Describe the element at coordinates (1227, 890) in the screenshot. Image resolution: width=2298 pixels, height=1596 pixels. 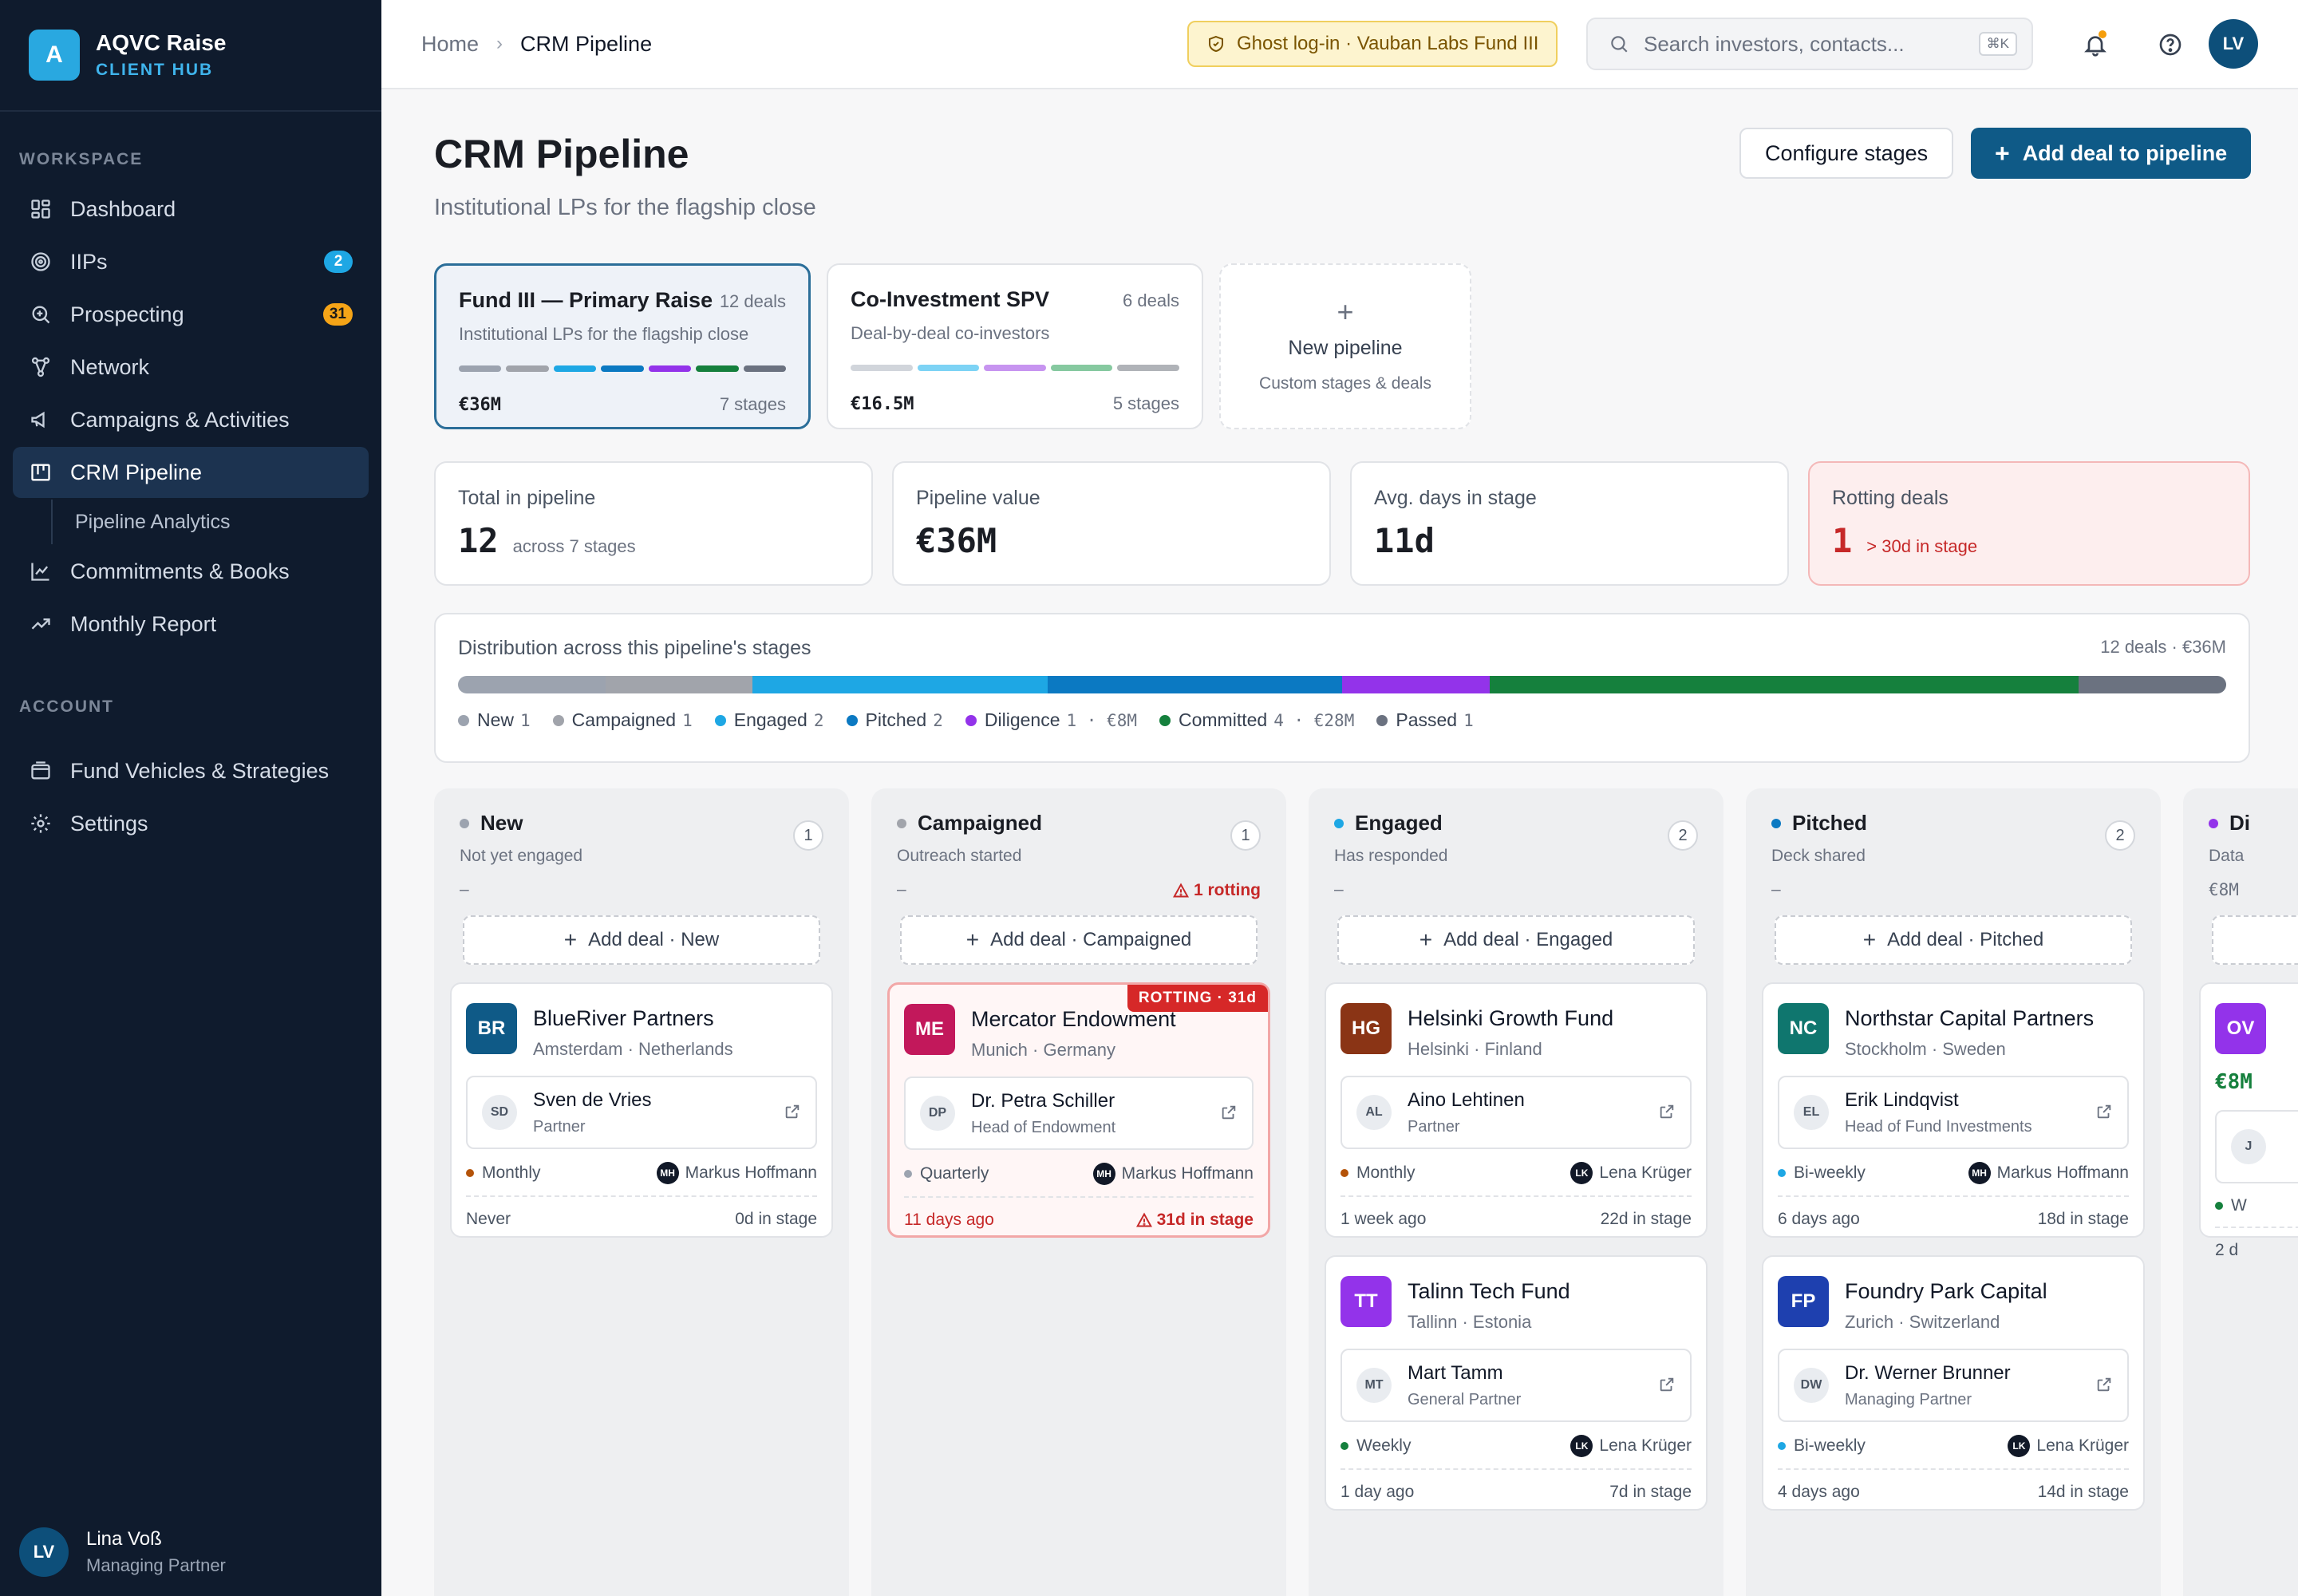
I see `rotting-label: 1 rotting` at that location.